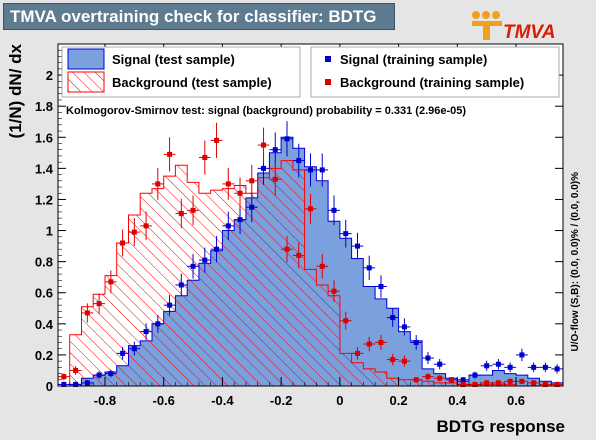  I want to click on legend-swatch-signal-test, so click(86, 59).